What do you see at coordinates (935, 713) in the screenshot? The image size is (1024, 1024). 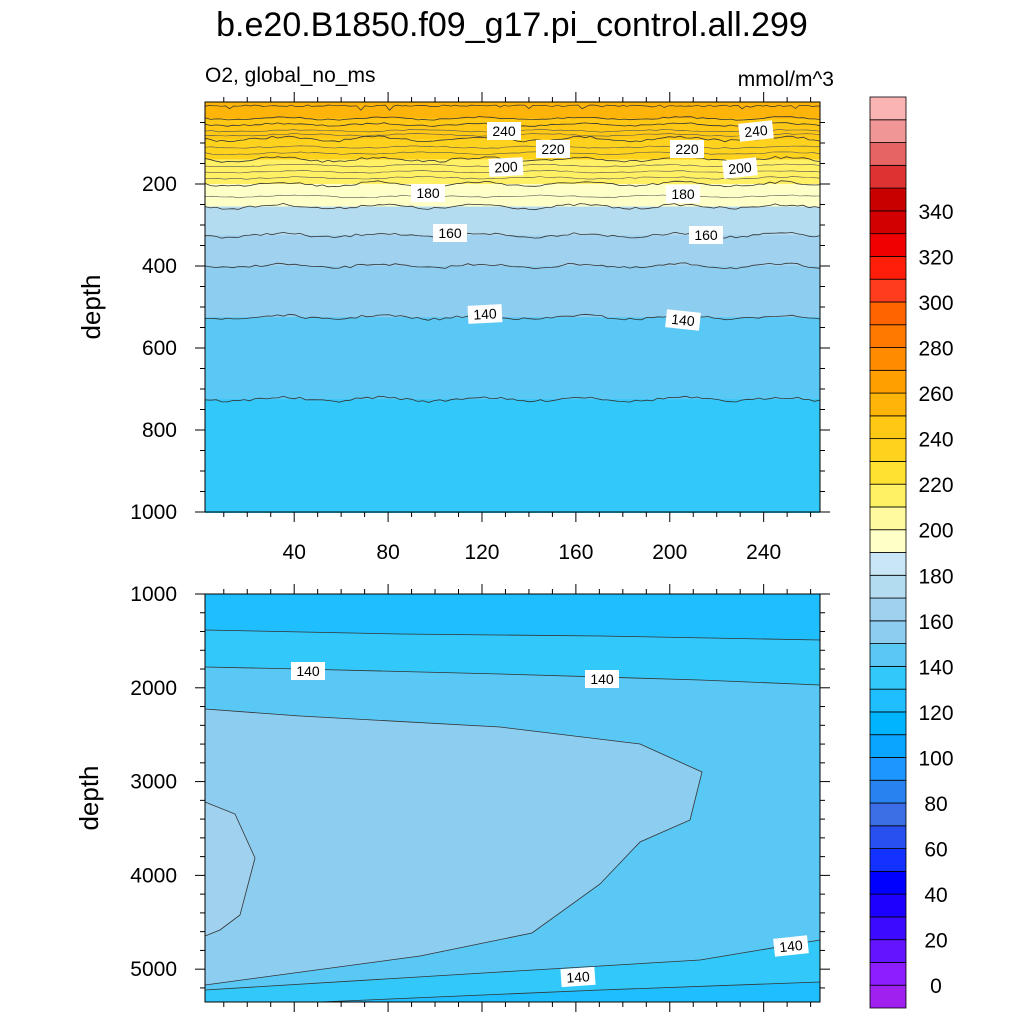 I see `colorbar-tick-label: 120` at bounding box center [935, 713].